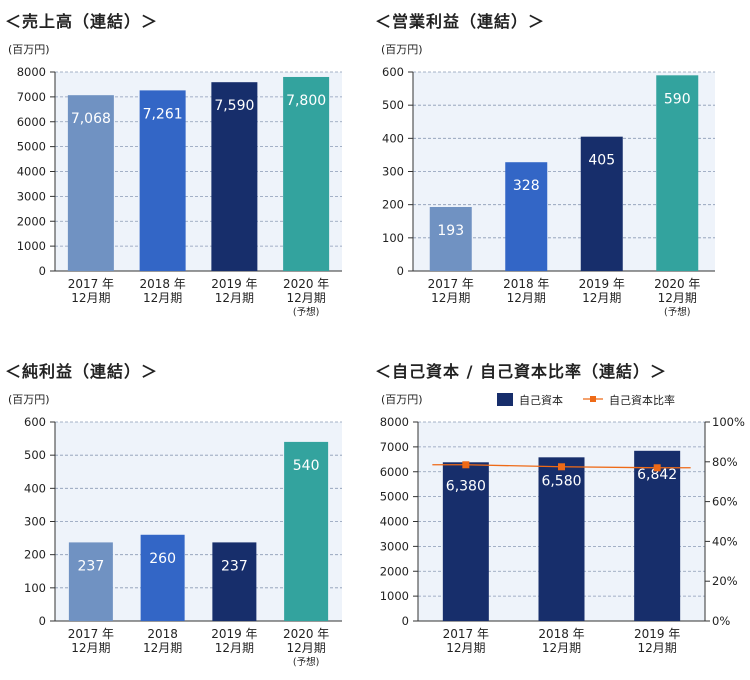 Image resolution: width=750 pixels, height=680 pixels. What do you see at coordinates (393, 172) in the screenshot?
I see `y-tick-label: 300` at bounding box center [393, 172].